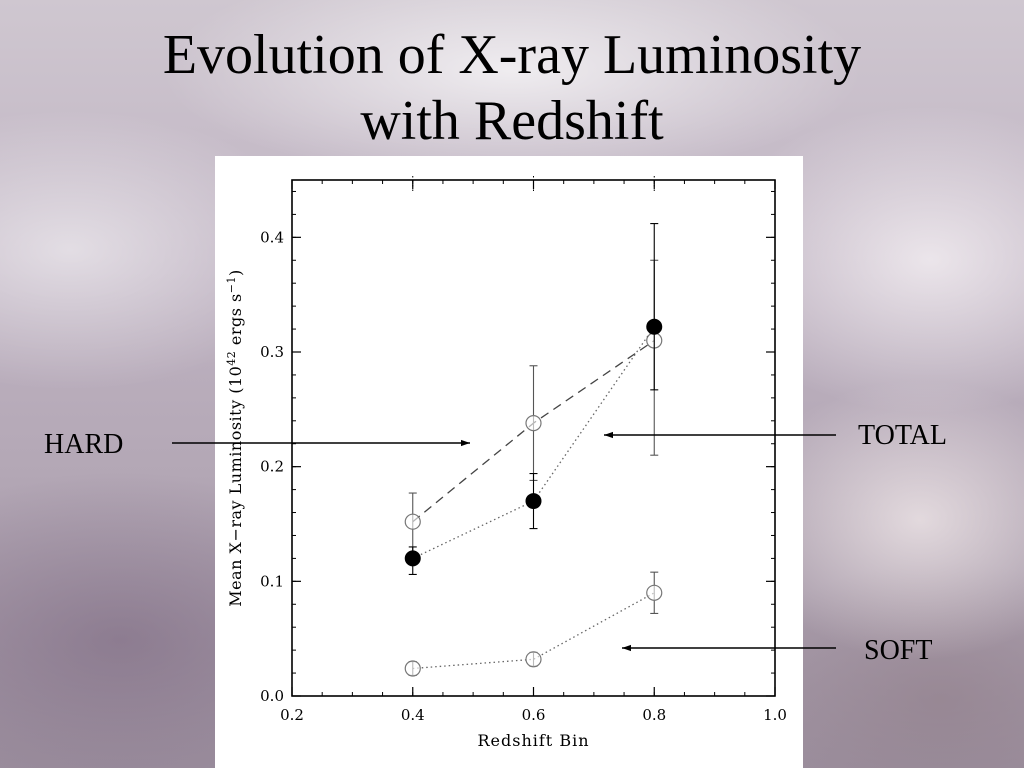 The width and height of the screenshot is (1024, 768). I want to click on x-tick-label: 1.0, so click(775, 715).